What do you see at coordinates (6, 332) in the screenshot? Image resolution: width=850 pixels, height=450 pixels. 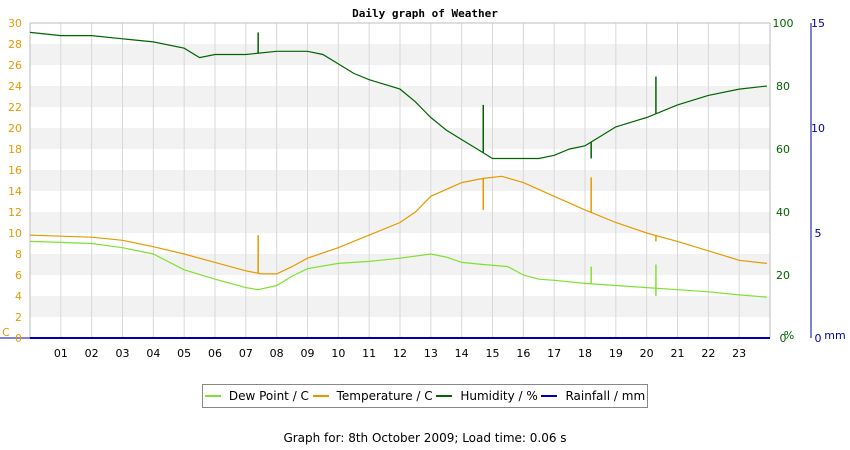 I see `unit-label-left: C` at bounding box center [6, 332].